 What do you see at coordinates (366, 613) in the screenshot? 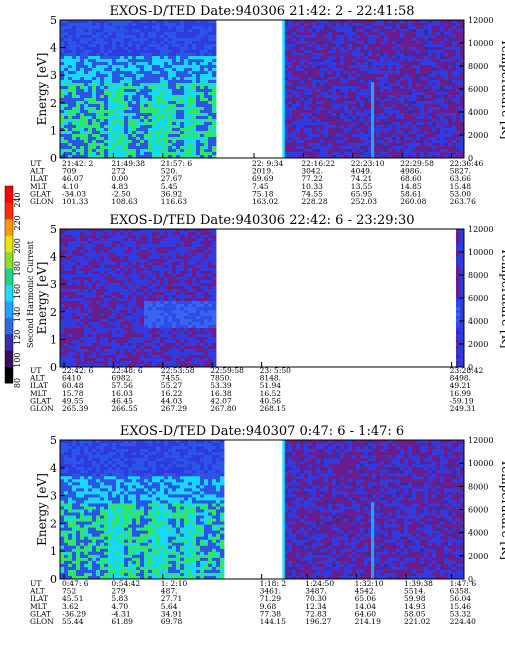
I see `table-cell: 64.60` at bounding box center [366, 613].